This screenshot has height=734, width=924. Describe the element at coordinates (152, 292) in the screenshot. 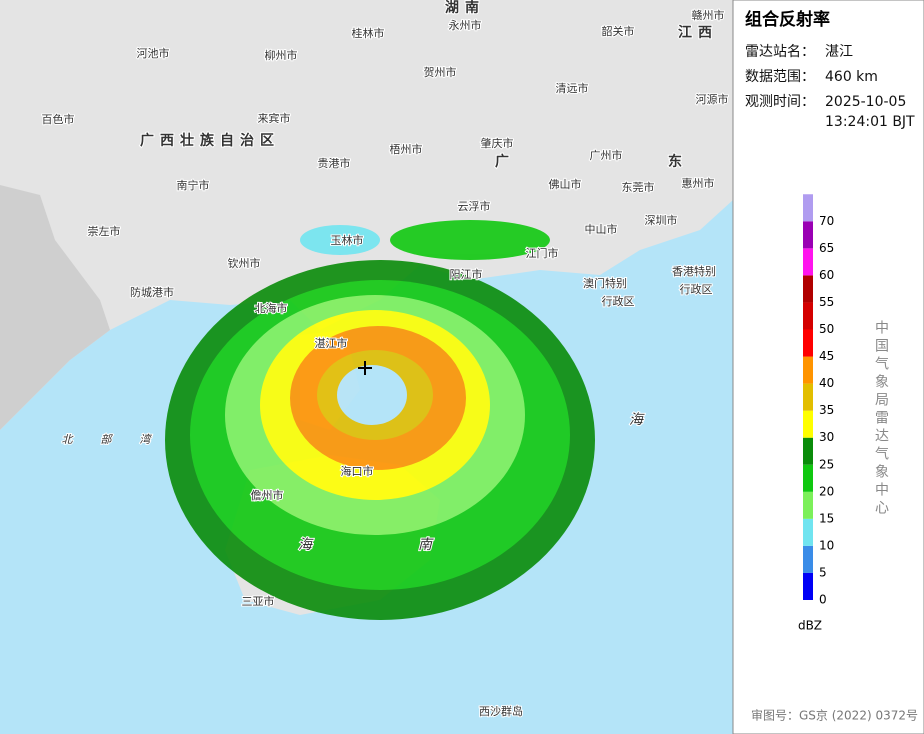

I see `place-label: 防城港市` at that location.